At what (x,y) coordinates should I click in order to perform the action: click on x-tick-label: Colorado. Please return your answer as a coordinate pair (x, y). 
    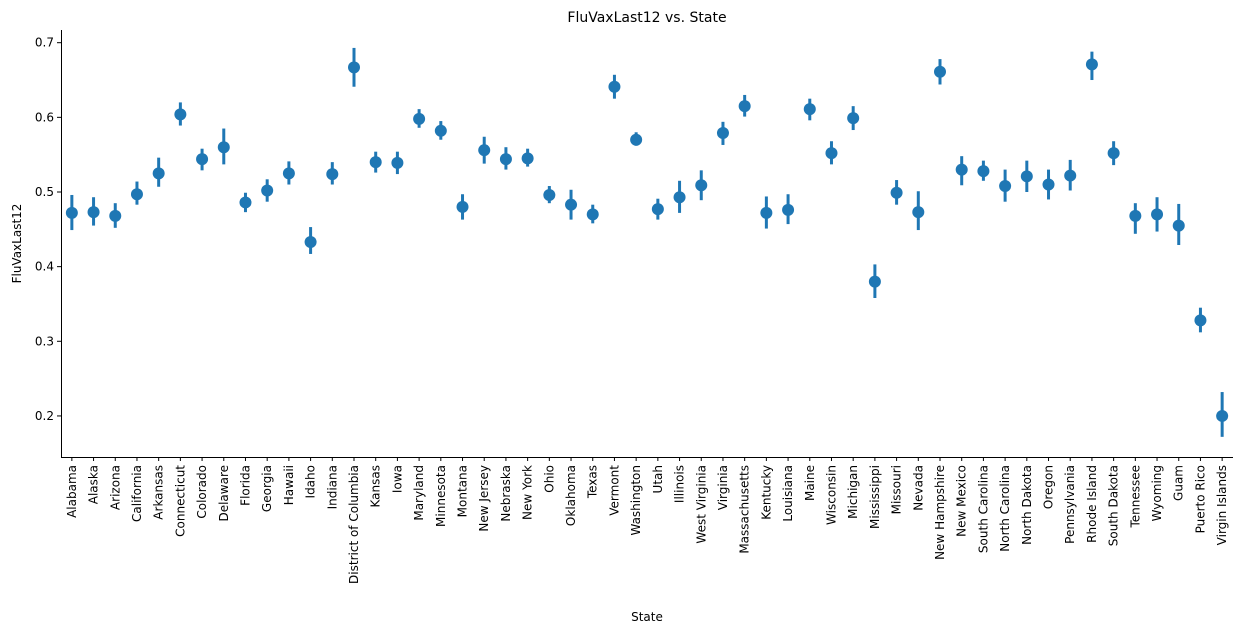
    Looking at the image, I should click on (202, 492).